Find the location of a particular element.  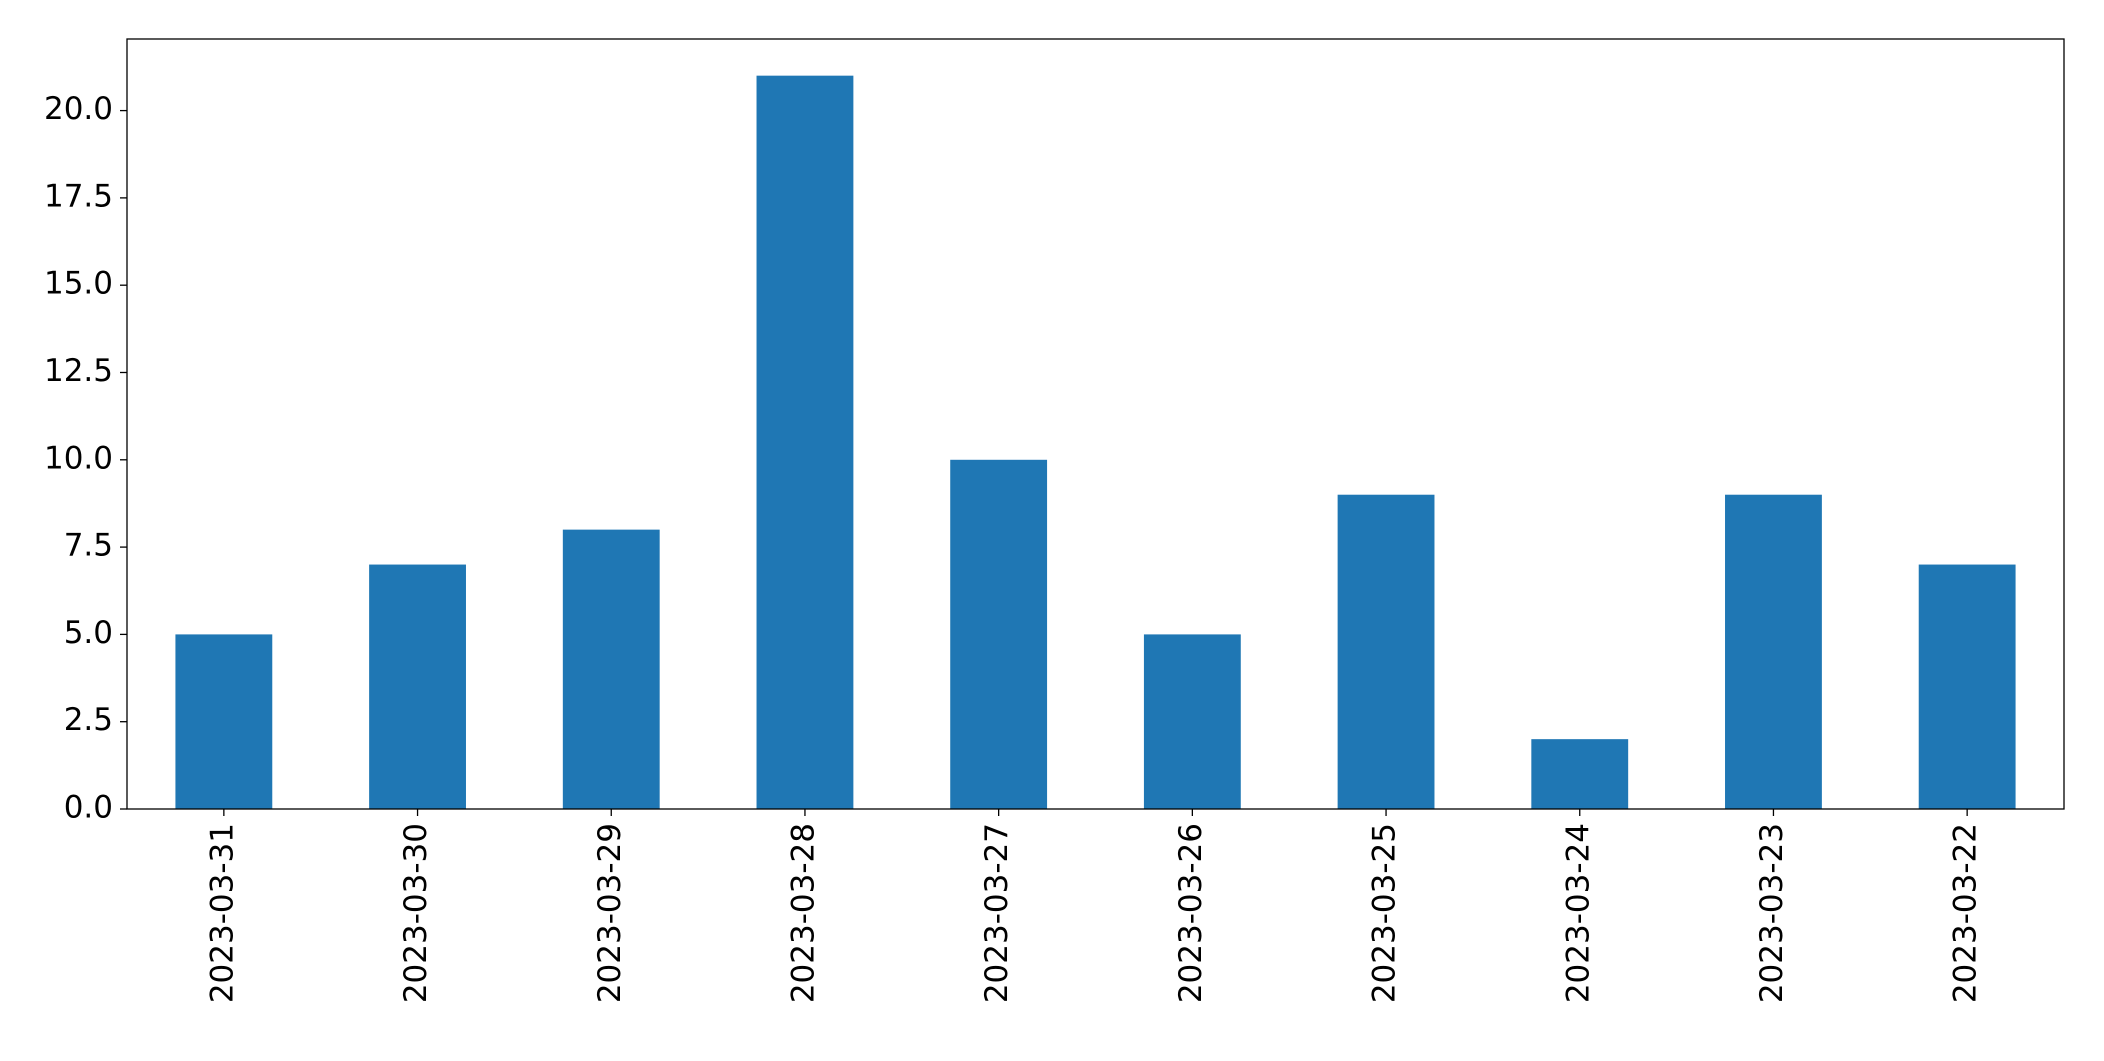

x-tick-label: 2023-03-27 is located at coordinates (997, 913).